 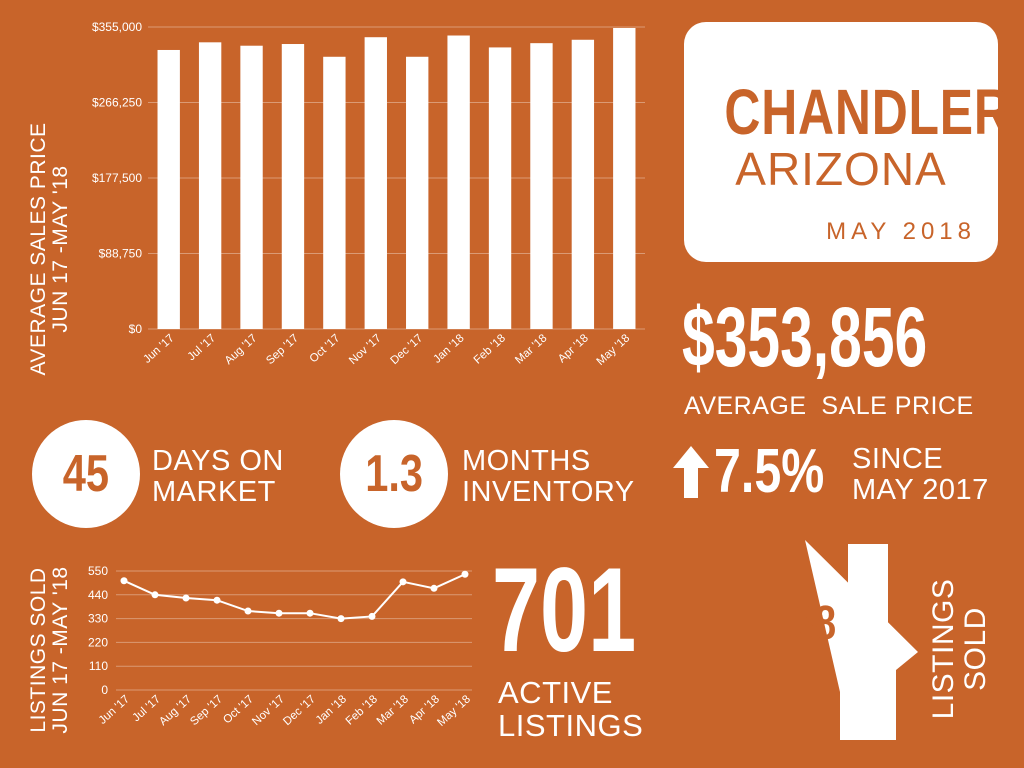 What do you see at coordinates (526, 461) in the screenshot?
I see `inventory-label-line1: MONTHS` at bounding box center [526, 461].